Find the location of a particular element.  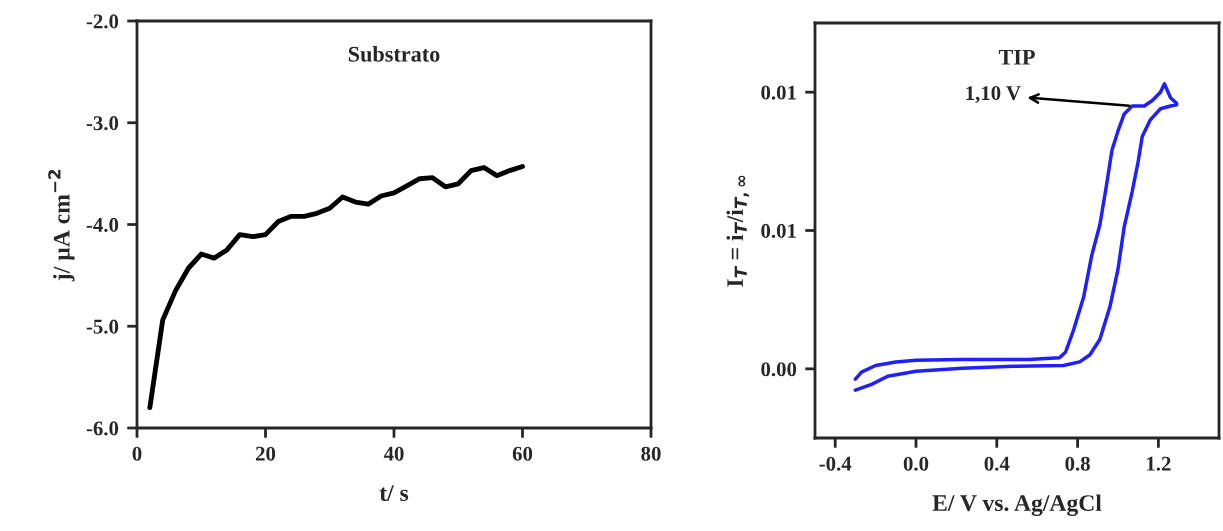

x-tick-label: 0.0 is located at coordinates (916, 463).